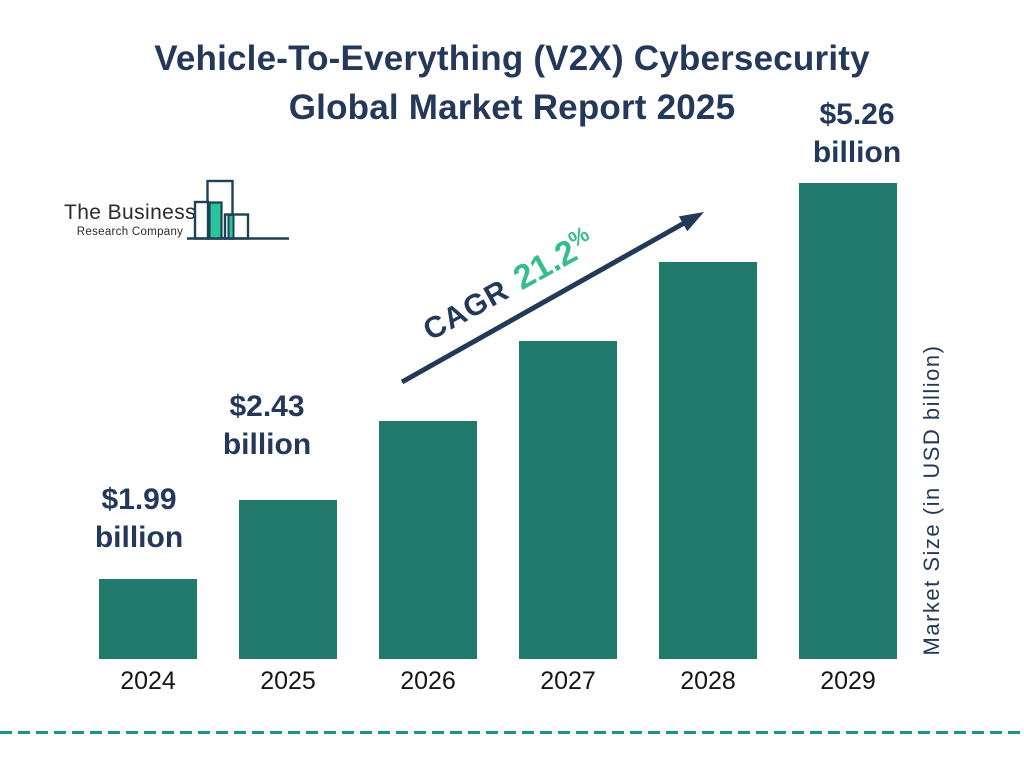 The width and height of the screenshot is (1024, 768). I want to click on bar-2028, so click(708, 460).